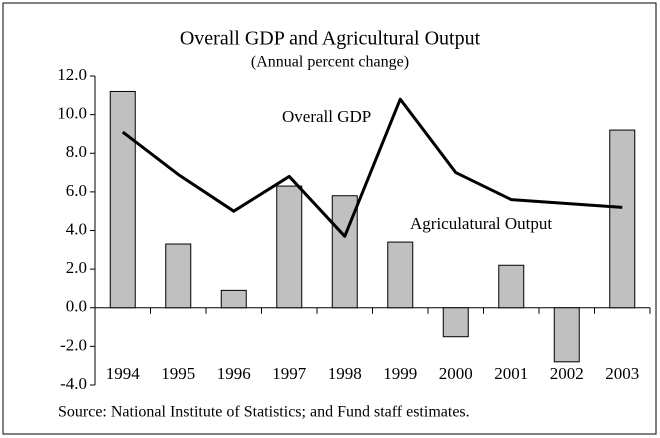  Describe the element at coordinates (622, 373) in the screenshot. I see `x-tick-label: 2003` at that location.